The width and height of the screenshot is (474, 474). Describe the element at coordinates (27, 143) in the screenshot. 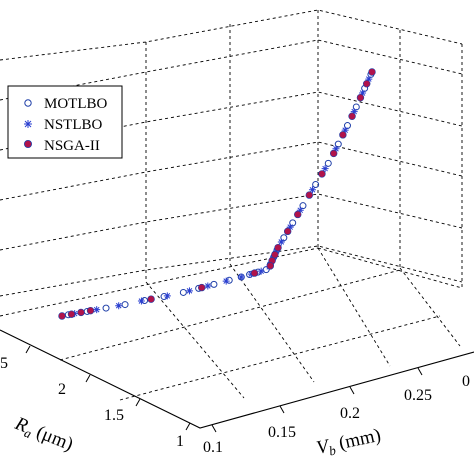

I see `legend-marker-nsga` at that location.